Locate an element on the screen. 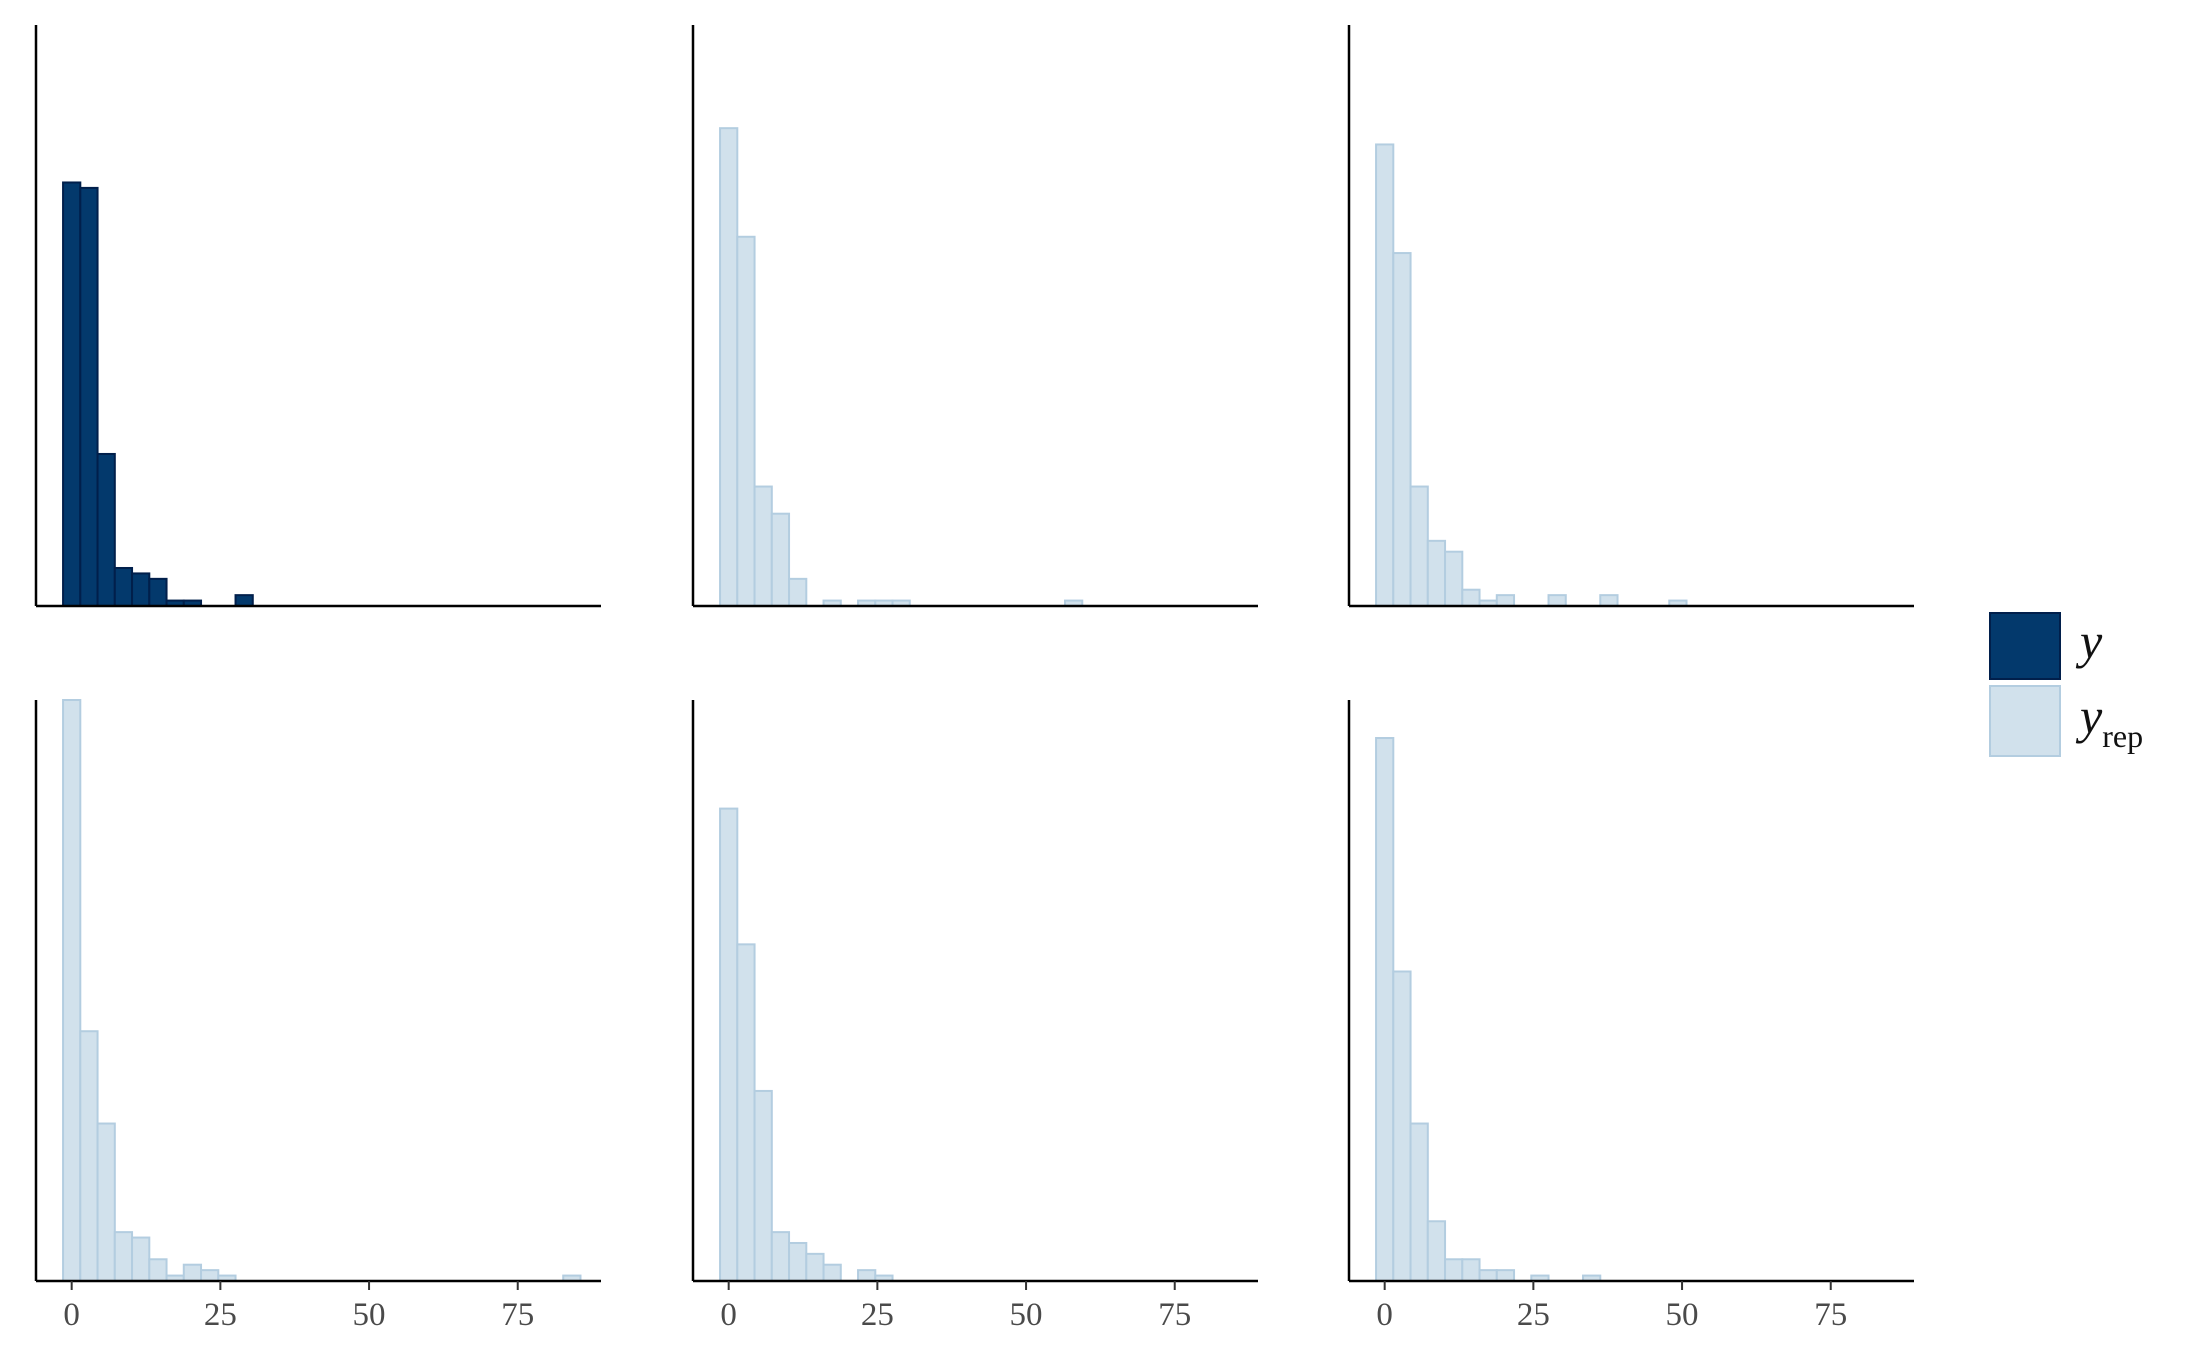 This screenshot has height=1350, width=2186. histogram-panel-4: 0 25 50 75 is located at coordinates (317, 1016).